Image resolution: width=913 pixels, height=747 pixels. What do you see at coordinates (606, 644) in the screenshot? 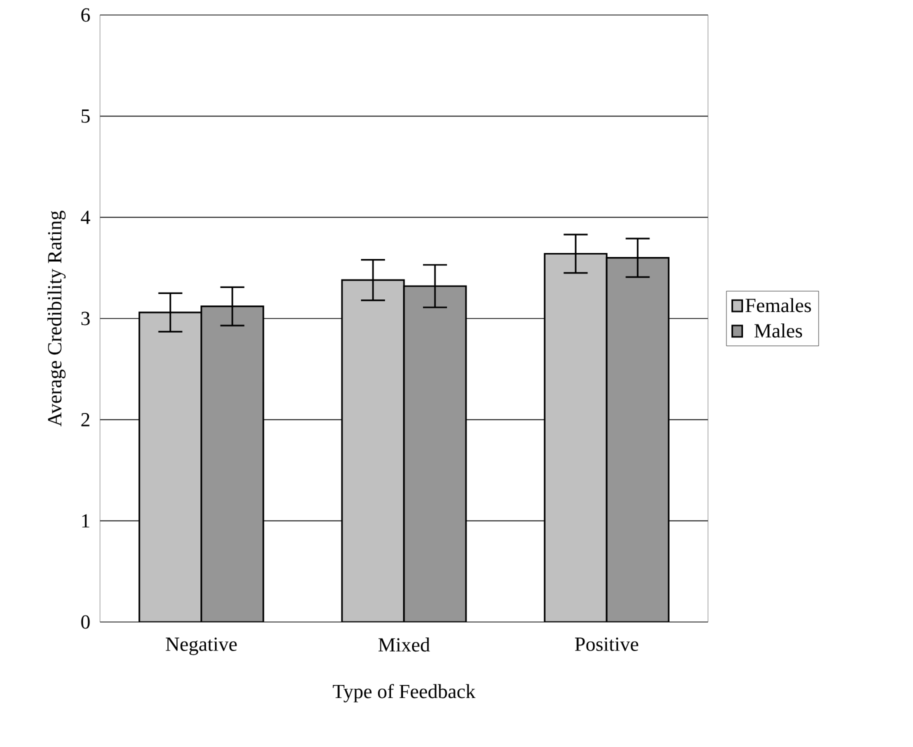
I see `x-tick-label: Positive` at bounding box center [606, 644].